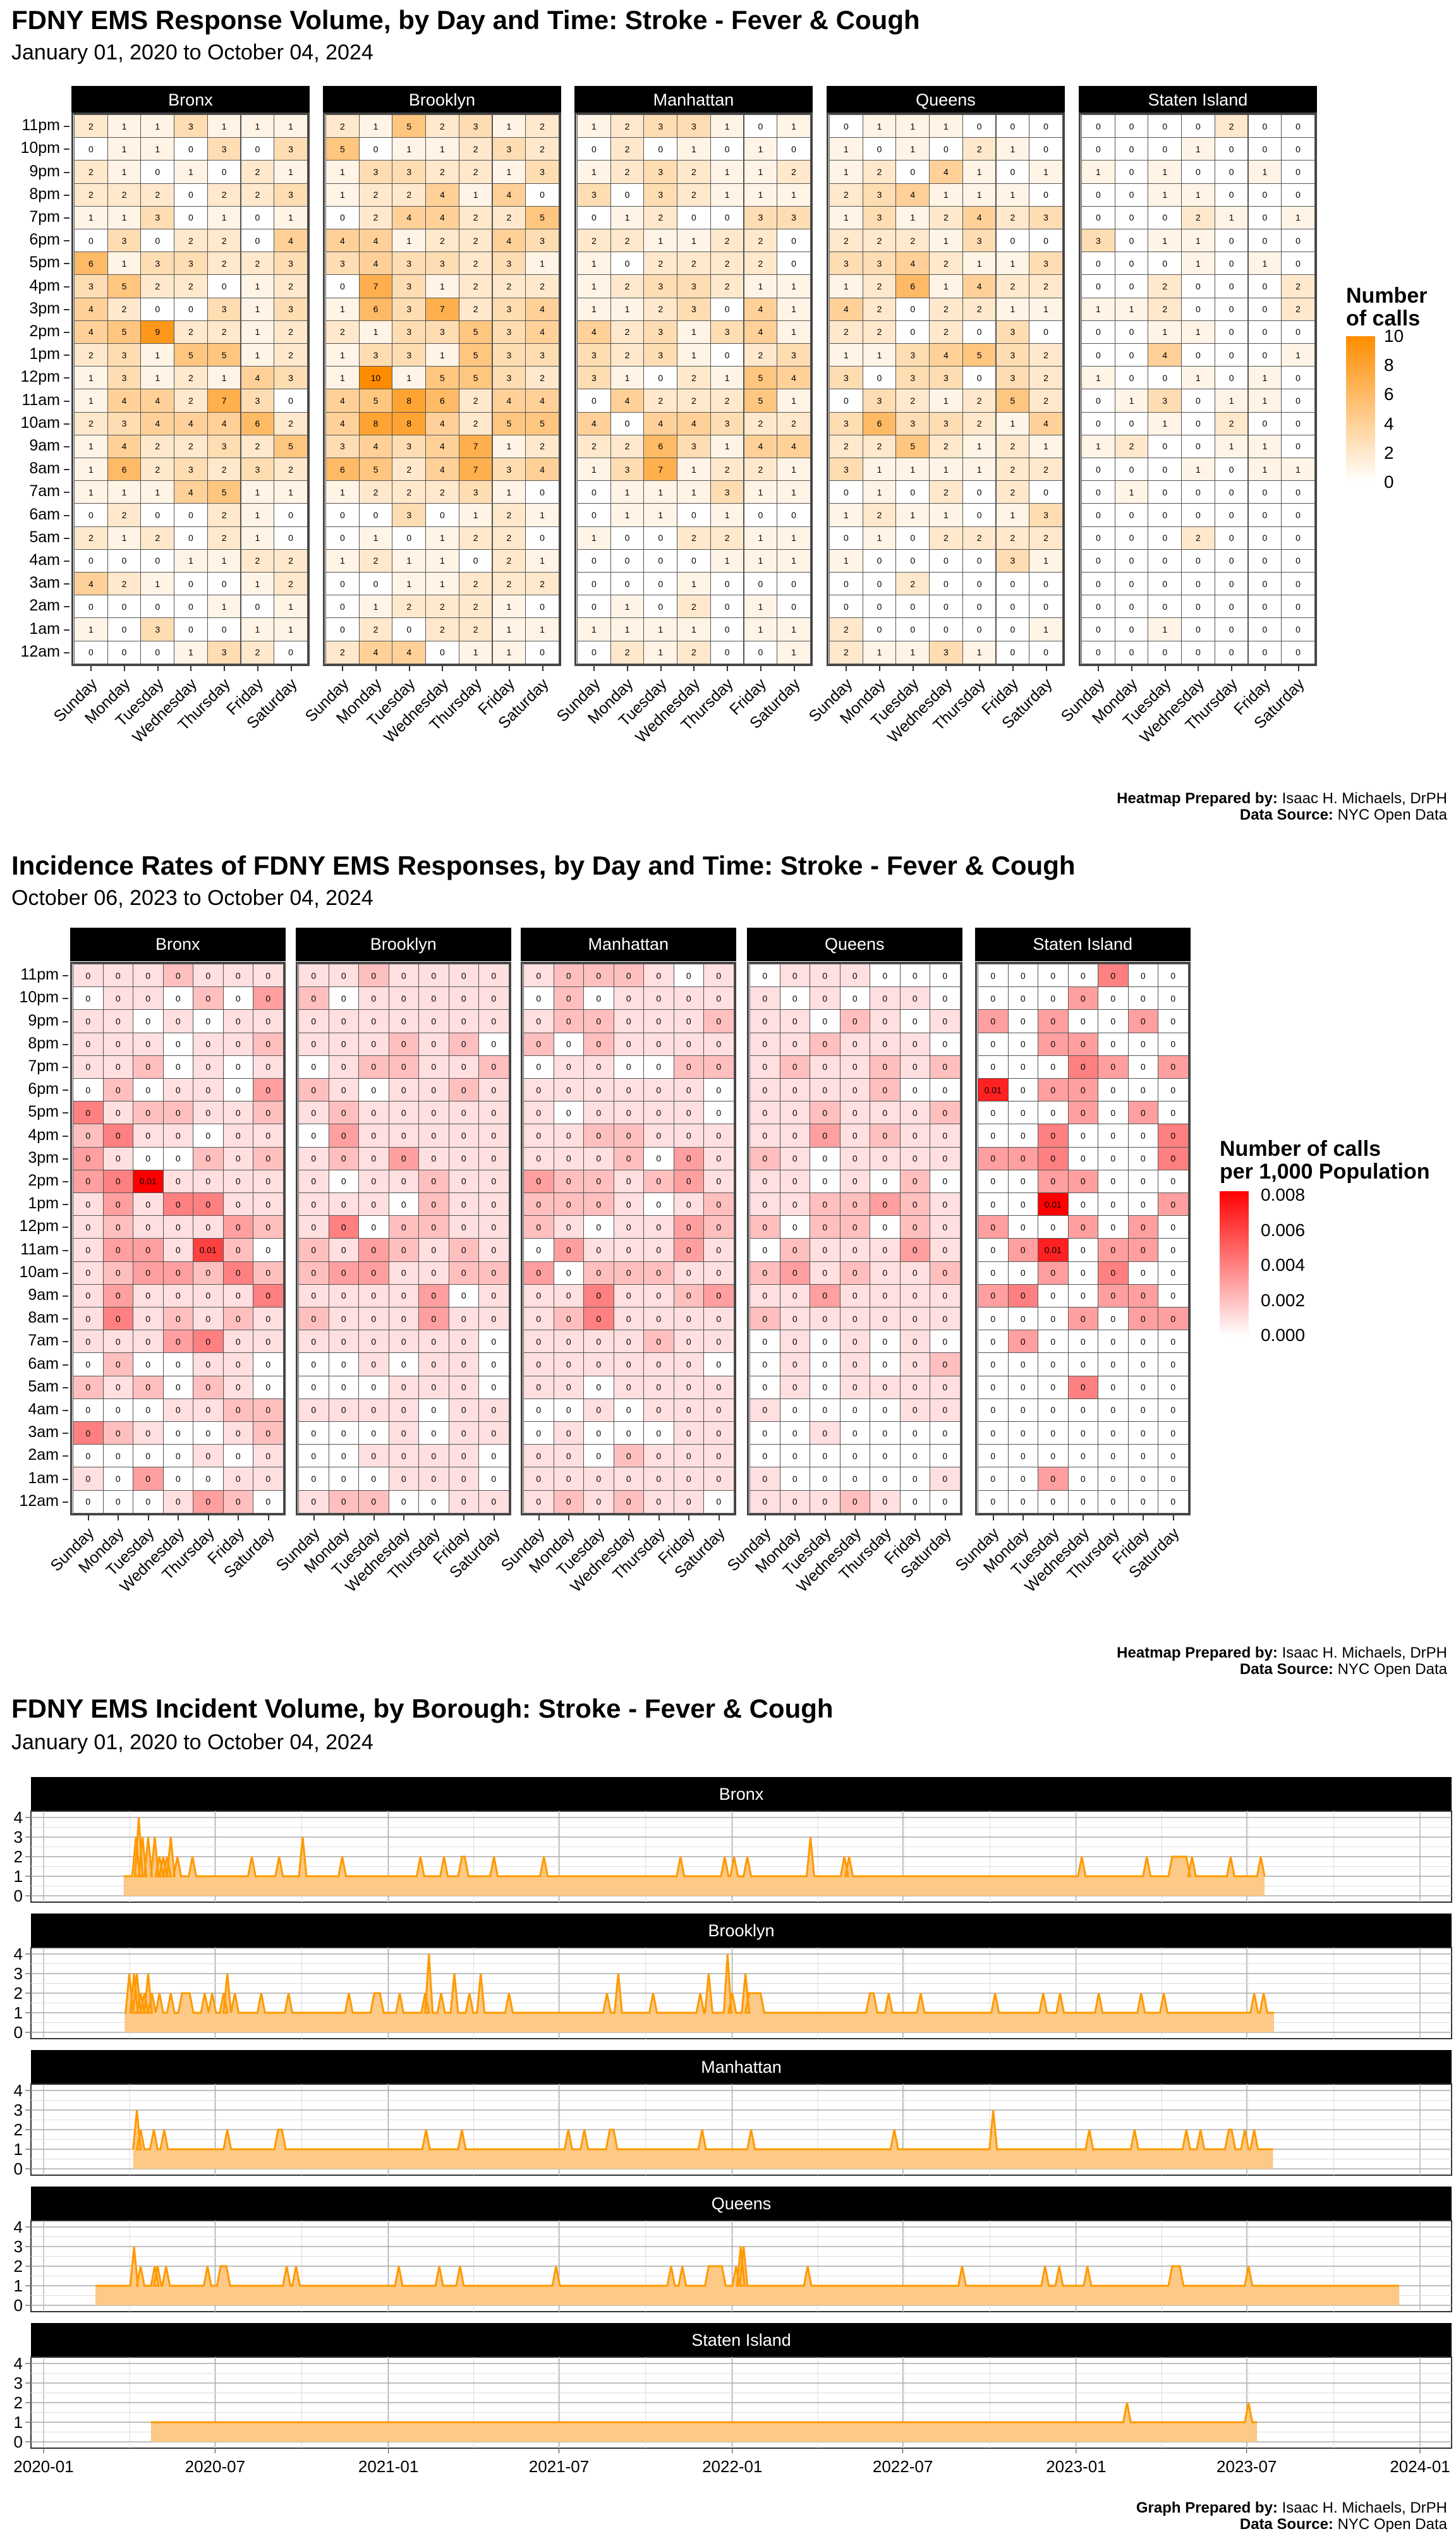 This screenshot has width=1456, height=2548. Describe the element at coordinates (442, 100) in the screenshot. I see `facet-strip: Brooklyn` at that location.